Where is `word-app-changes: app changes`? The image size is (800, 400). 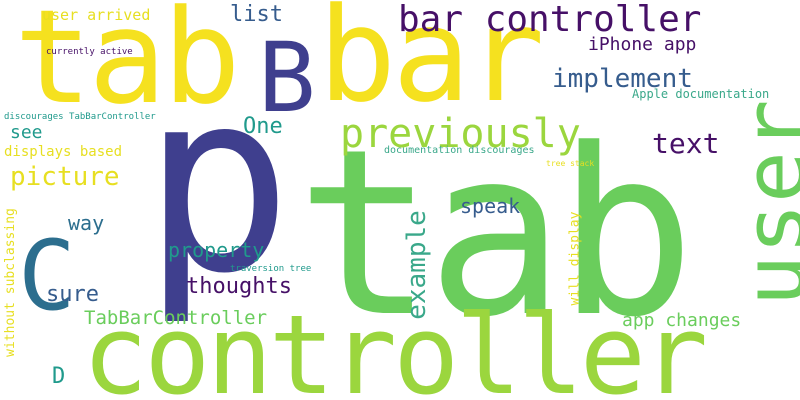
word-app-changes: app changes is located at coordinates (682, 320).